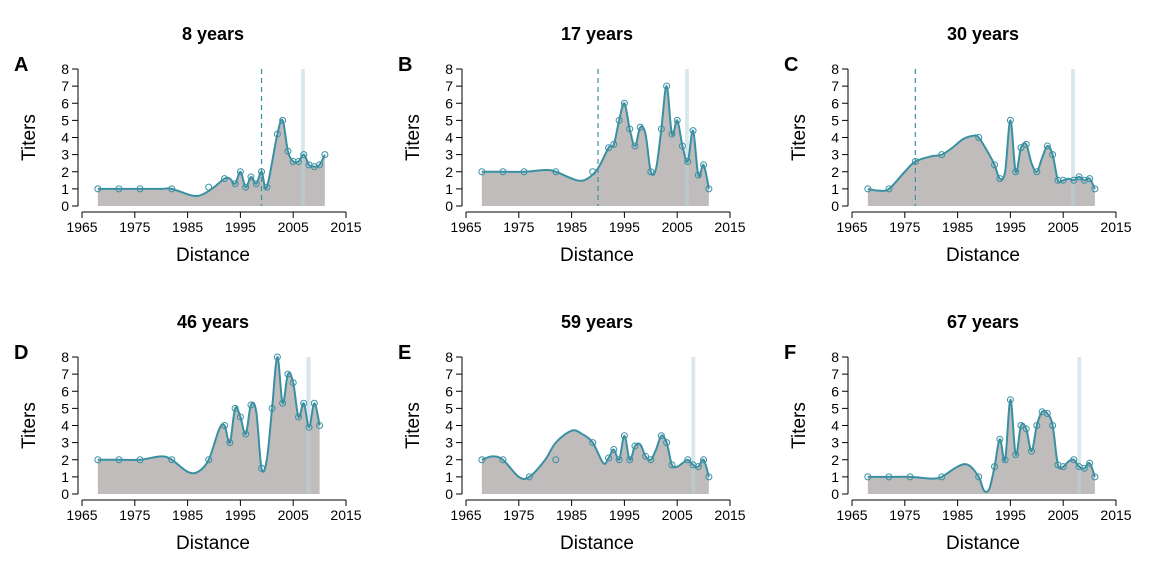 Image resolution: width=1152 pixels, height=576 pixels. What do you see at coordinates (835, 408) in the screenshot?
I see `y-tick-label: 5` at bounding box center [835, 408].